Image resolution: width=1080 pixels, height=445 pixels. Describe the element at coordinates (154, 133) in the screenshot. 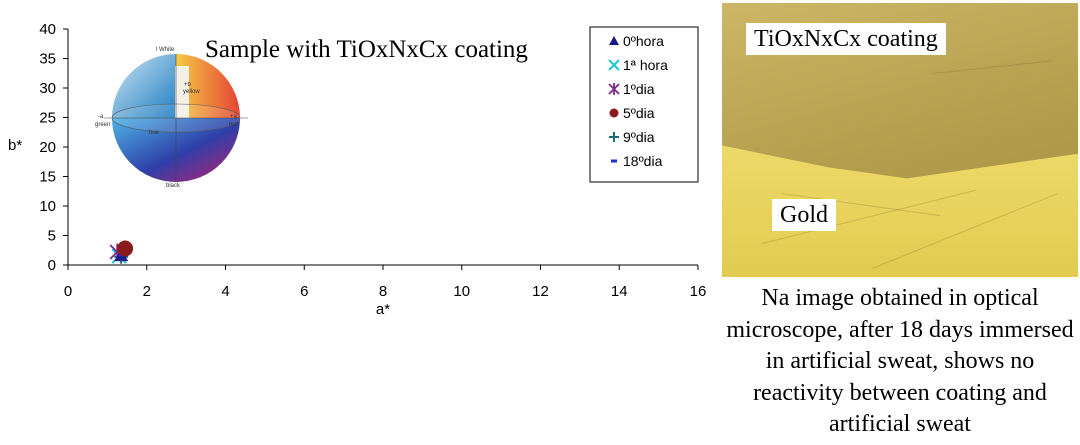

I see `sphere-label-hue: hue` at that location.